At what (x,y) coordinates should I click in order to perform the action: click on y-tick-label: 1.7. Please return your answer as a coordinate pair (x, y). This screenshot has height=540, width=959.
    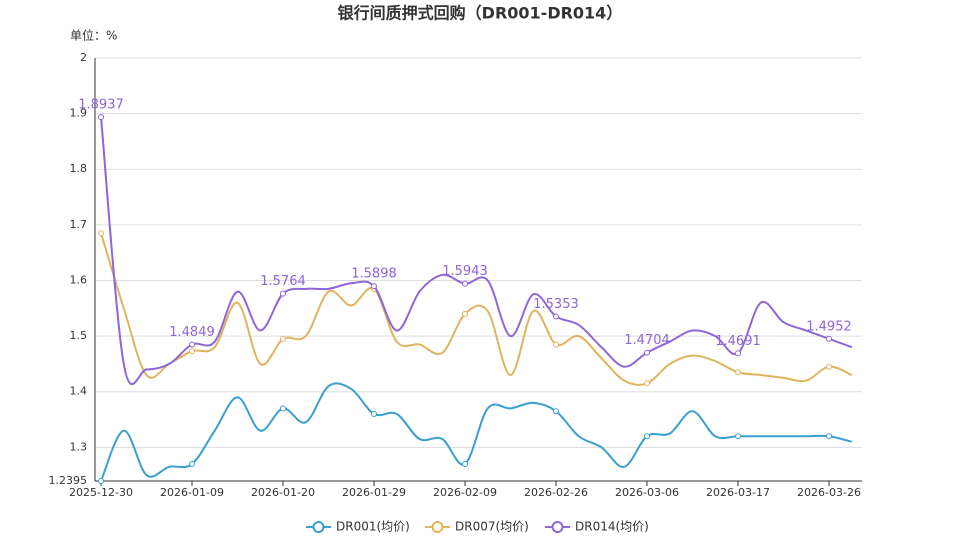
    Looking at the image, I should click on (79, 224).